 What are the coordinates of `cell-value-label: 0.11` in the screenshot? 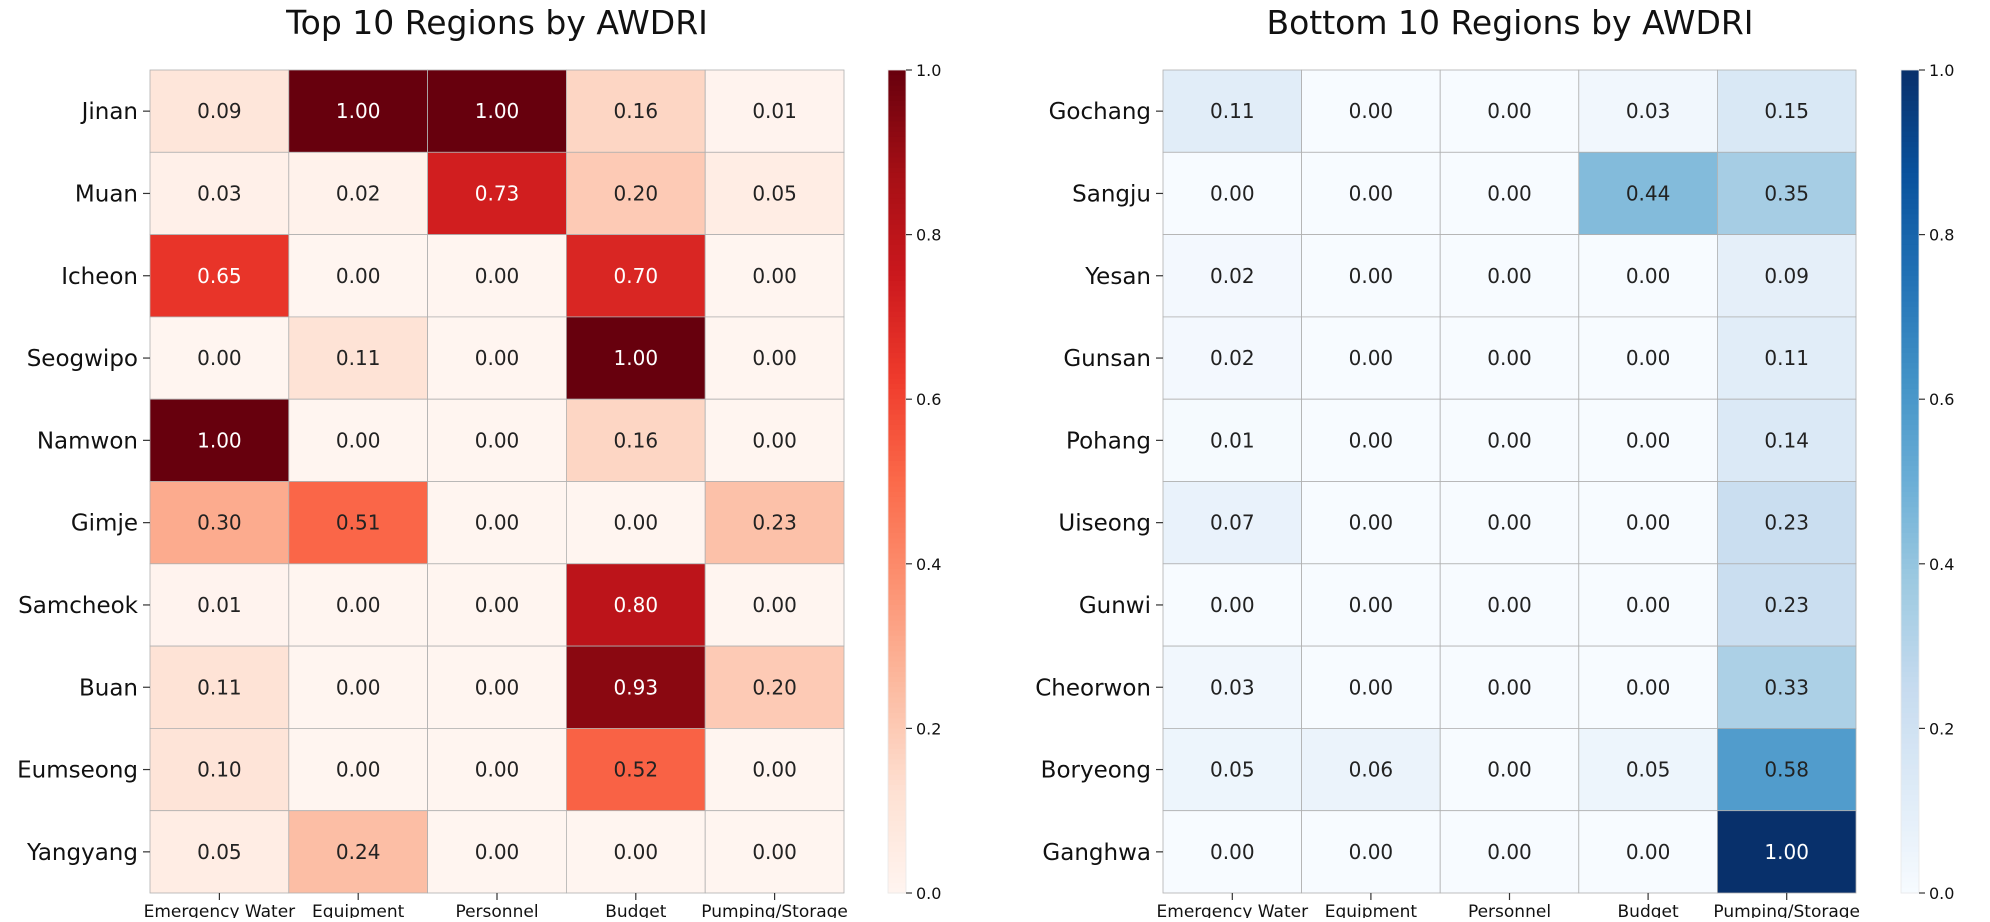 It's located at (358, 358).